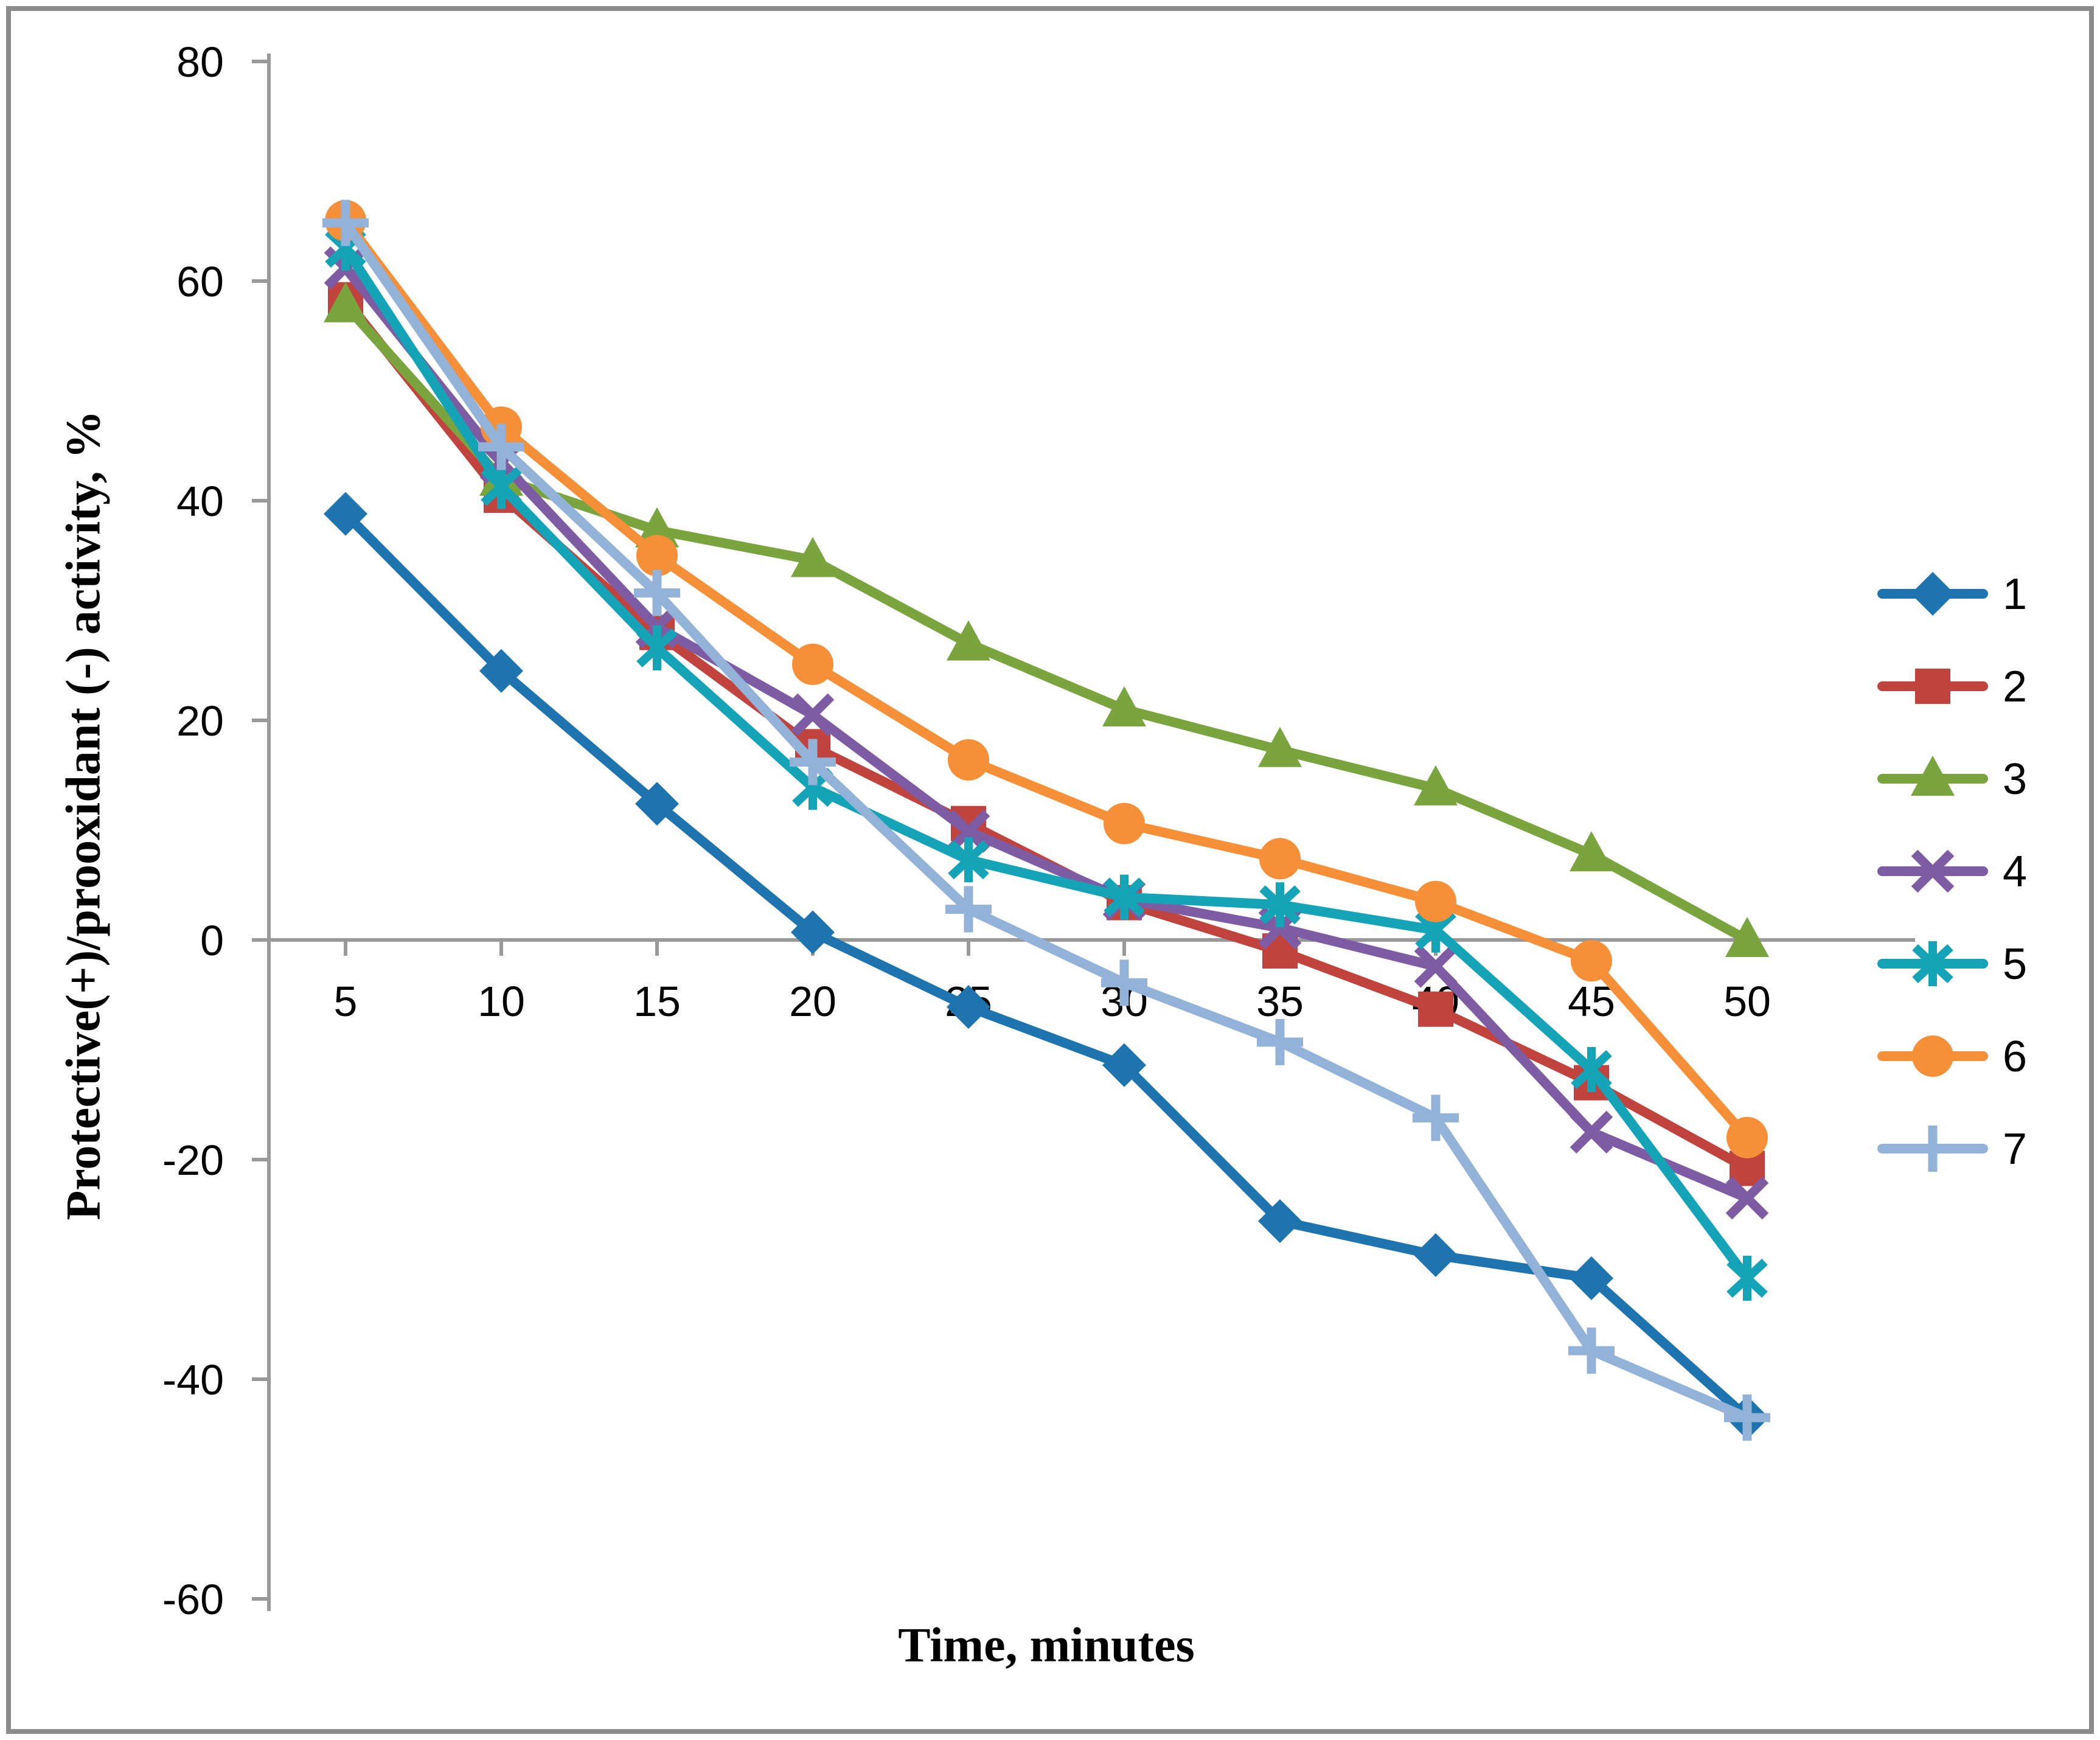 The image size is (2100, 1740). Describe the element at coordinates (193, 1600) in the screenshot. I see `y-axis-tick-label: -60` at that location.